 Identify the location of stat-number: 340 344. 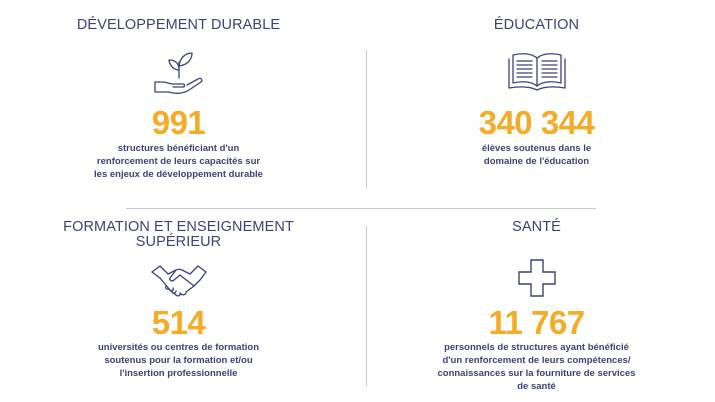
(536, 122).